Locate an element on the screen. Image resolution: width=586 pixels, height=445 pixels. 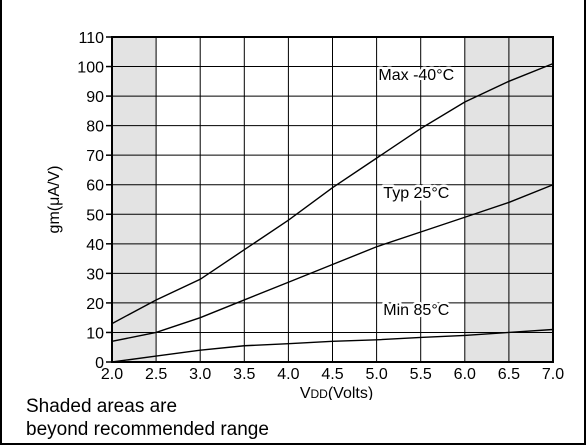
y-tick-label: 90 is located at coordinates (95, 97).